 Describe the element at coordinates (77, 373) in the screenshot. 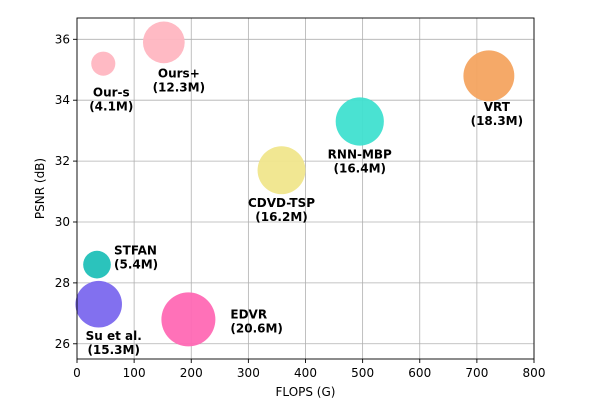

I see `x-tick-label: 0` at that location.